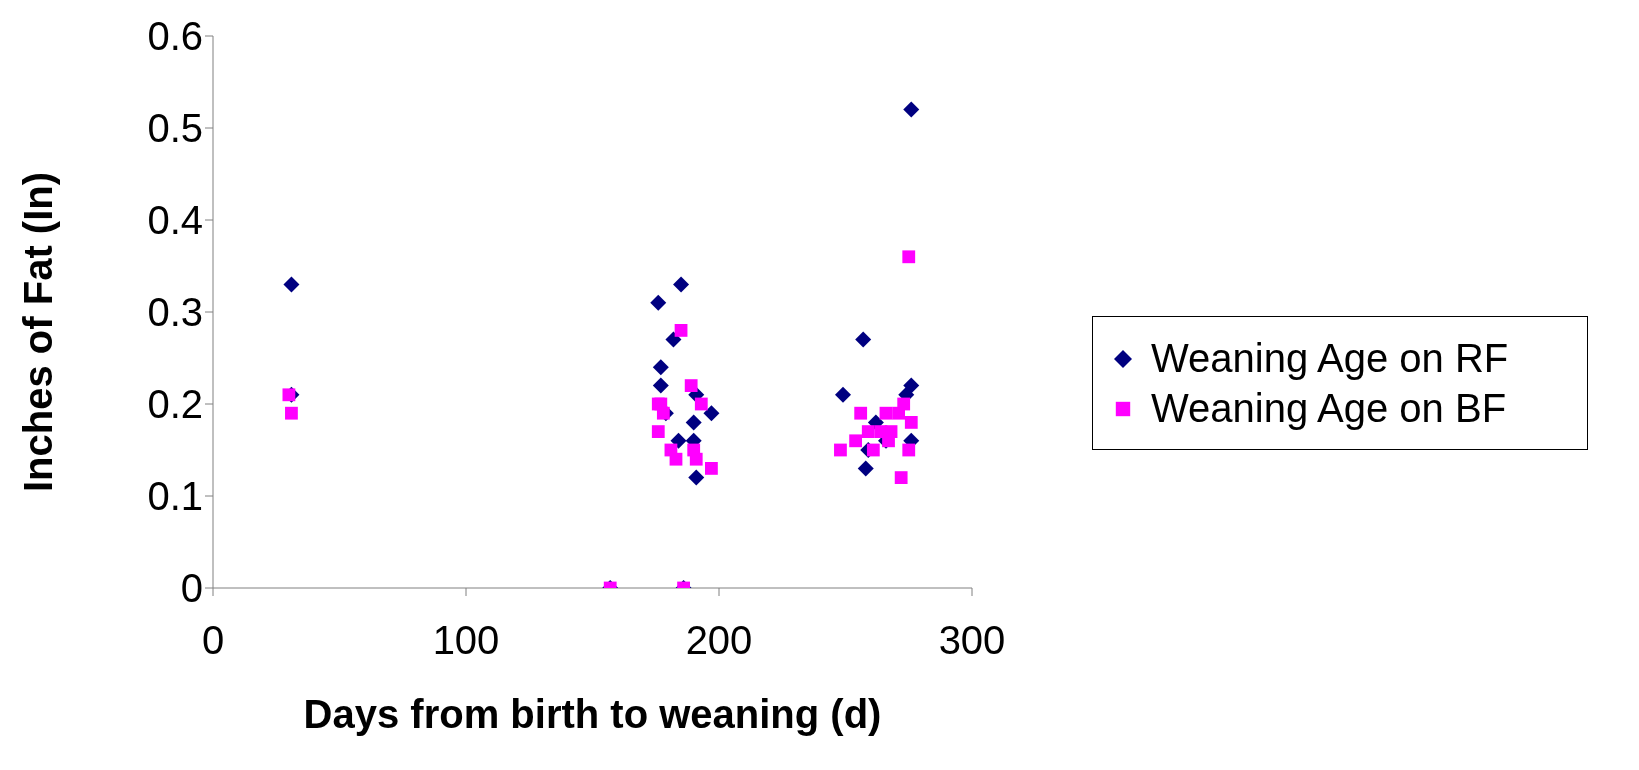  Describe the element at coordinates (175, 496) in the screenshot. I see `y-tick-label: 0.1` at that location.